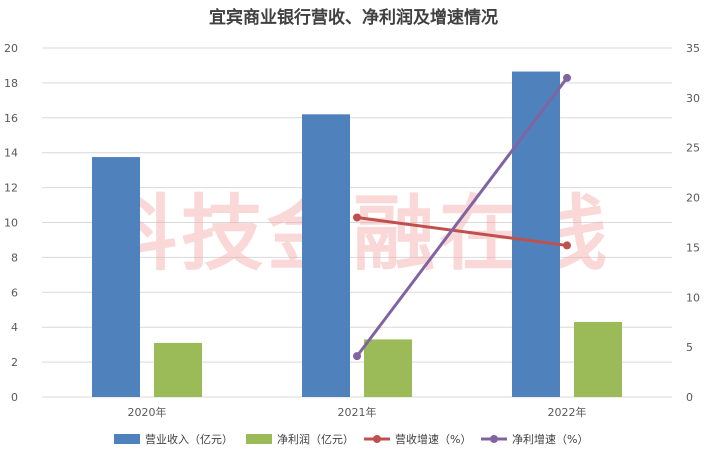  I want to click on legend-label: 净利增速（%）, so click(550, 439).